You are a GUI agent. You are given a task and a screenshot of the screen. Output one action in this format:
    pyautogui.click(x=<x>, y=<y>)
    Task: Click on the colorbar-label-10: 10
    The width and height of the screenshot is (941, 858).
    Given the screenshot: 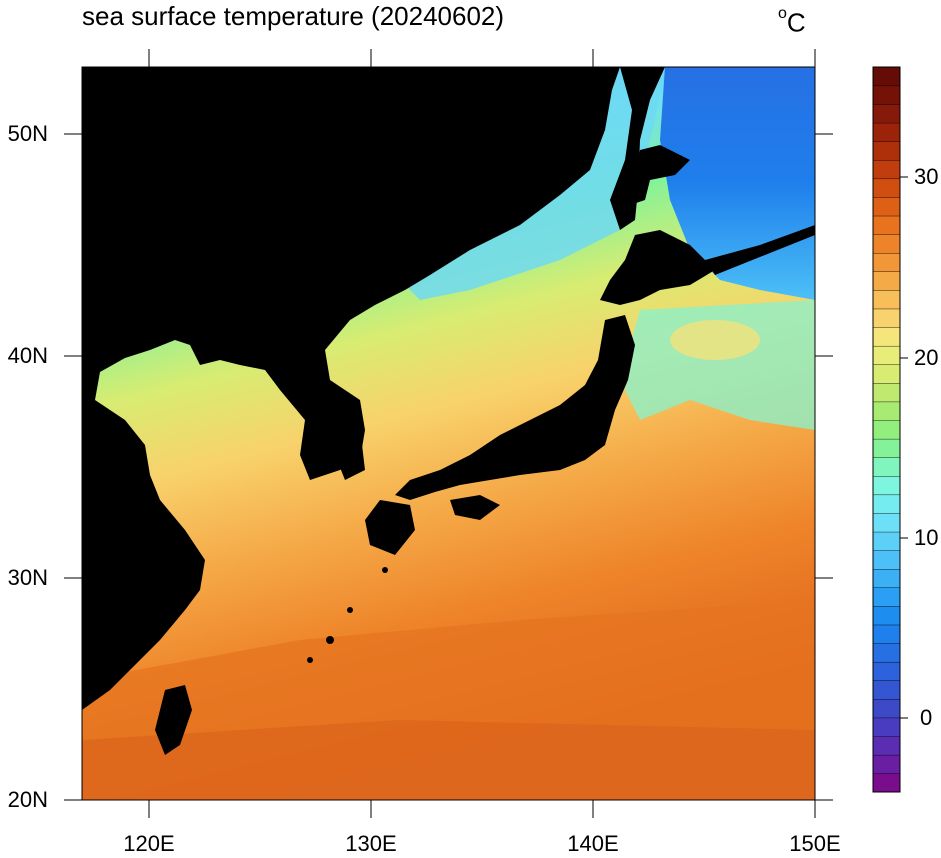 What is the action you would take?
    pyautogui.click(x=926, y=537)
    